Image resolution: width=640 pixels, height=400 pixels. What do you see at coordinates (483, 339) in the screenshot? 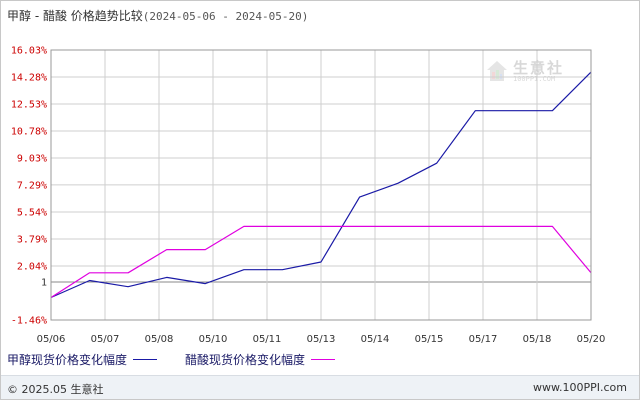
I see `x-tick-label: 05/17` at bounding box center [483, 339].